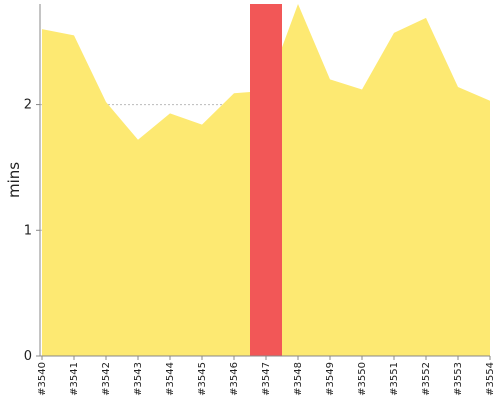 The height and width of the screenshot is (405, 500). What do you see at coordinates (234, 379) in the screenshot?
I see `x-tick-label: #3546` at bounding box center [234, 379].